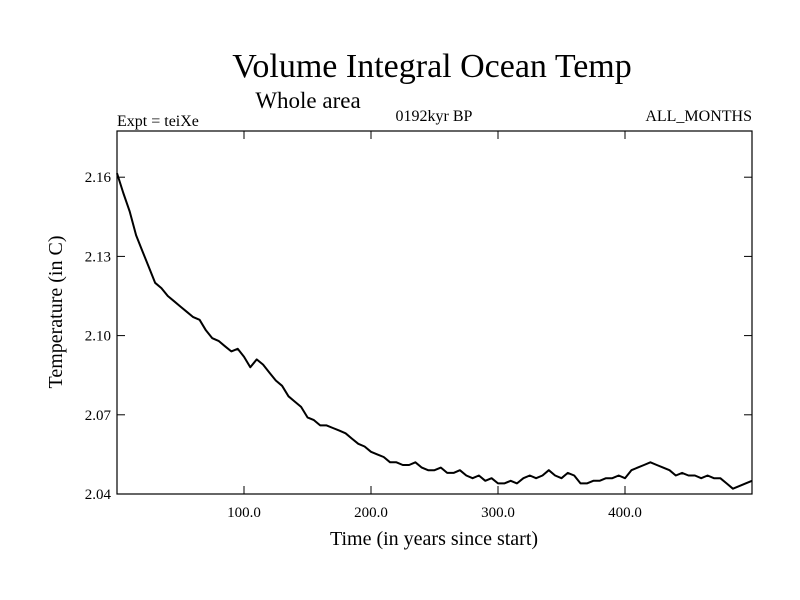  Describe the element at coordinates (698, 116) in the screenshot. I see `months-label: ALL_MONTHS` at that location.